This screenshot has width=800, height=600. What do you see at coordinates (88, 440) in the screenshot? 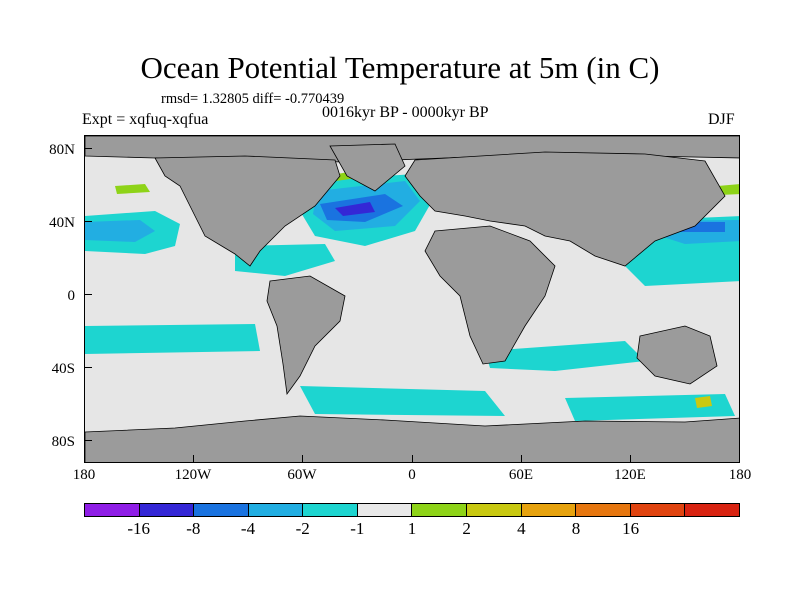
I see `lat-tick-80s` at bounding box center [88, 440].